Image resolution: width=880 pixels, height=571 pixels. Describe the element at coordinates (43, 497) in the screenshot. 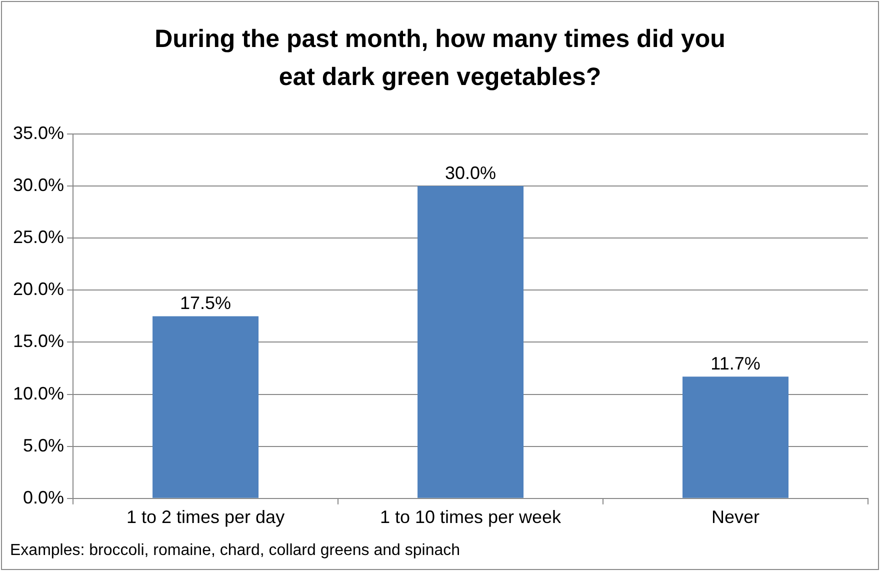

I see `y-tick-label: 0.0%` at that location.